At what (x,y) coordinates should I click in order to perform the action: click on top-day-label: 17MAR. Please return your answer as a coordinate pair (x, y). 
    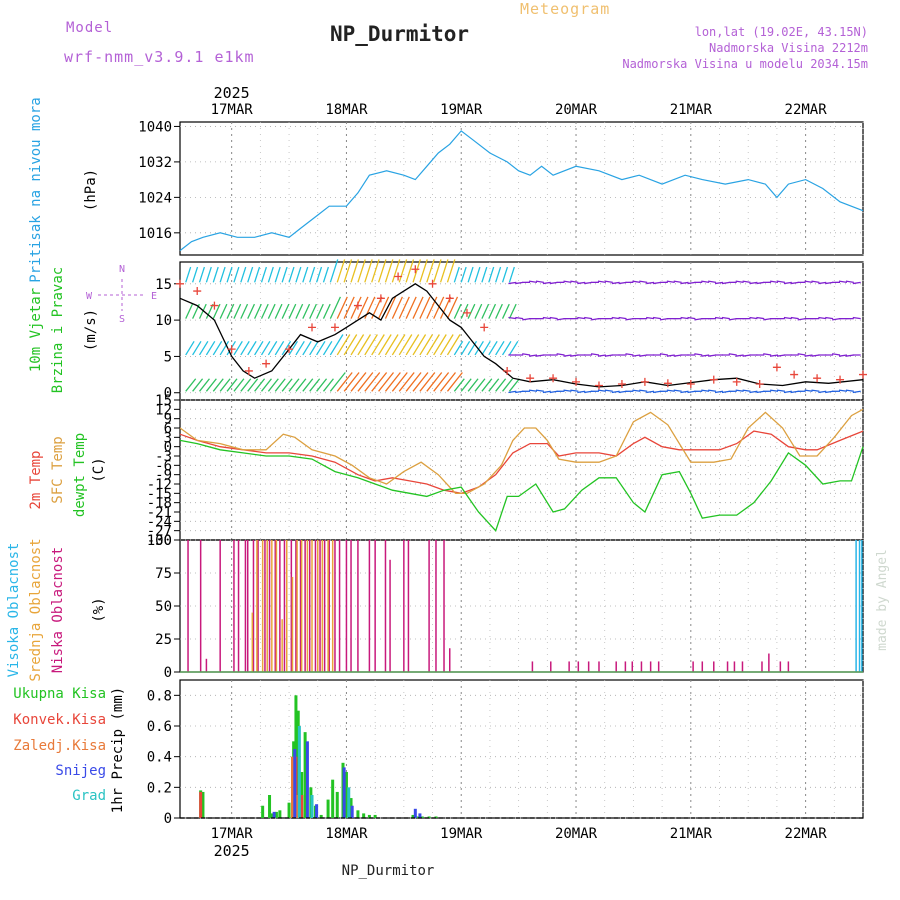
    Looking at the image, I should click on (232, 110).